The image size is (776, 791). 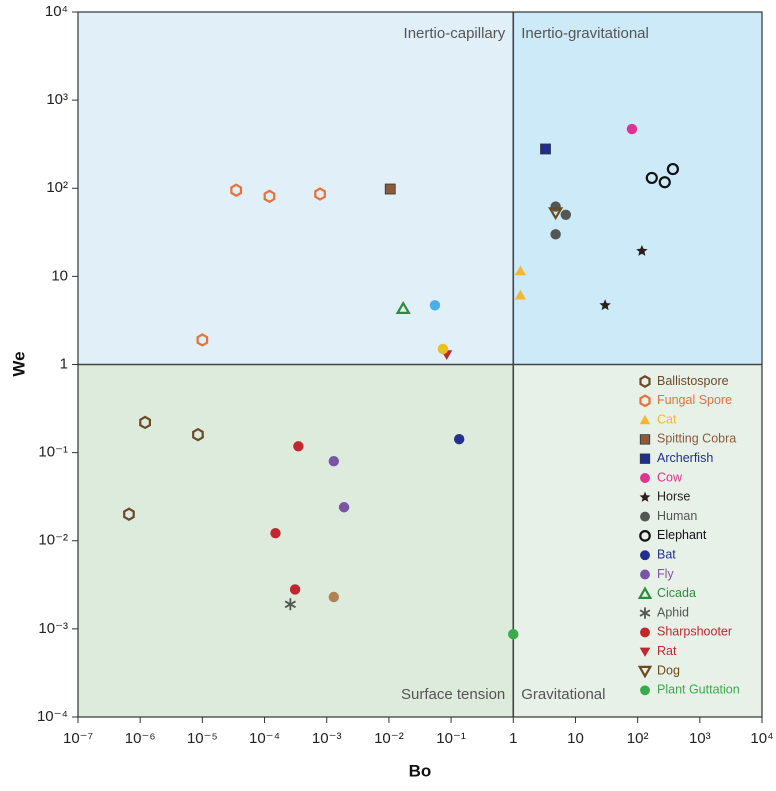 I want to click on legend-label: Fly, so click(x=665, y=574).